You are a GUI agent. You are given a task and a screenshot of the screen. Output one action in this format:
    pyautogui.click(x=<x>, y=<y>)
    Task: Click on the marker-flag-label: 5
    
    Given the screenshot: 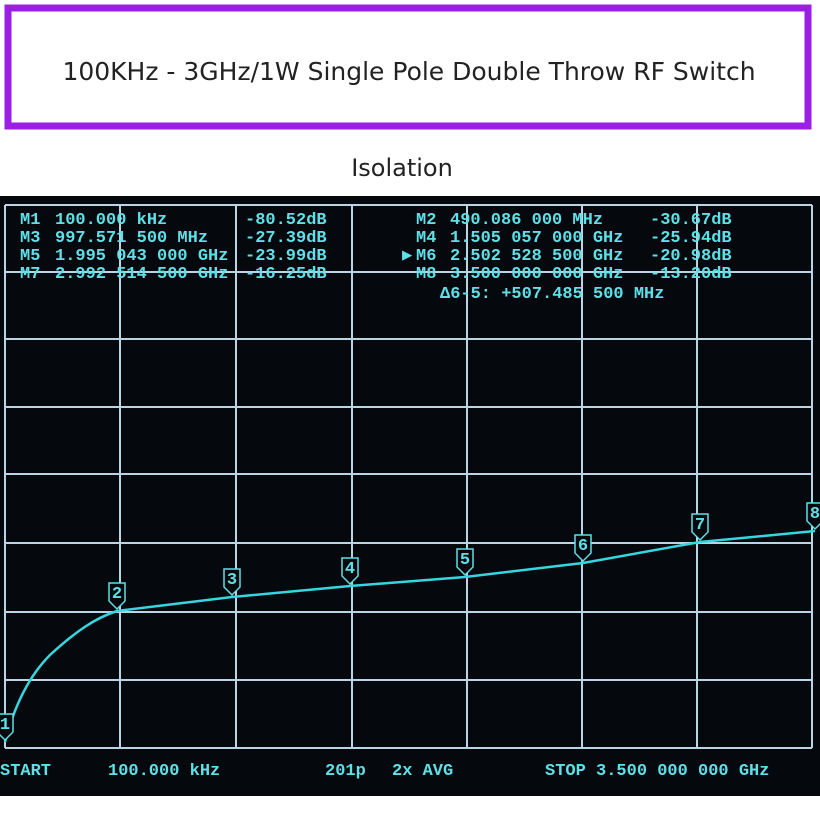 What is the action you would take?
    pyautogui.click(x=465, y=560)
    